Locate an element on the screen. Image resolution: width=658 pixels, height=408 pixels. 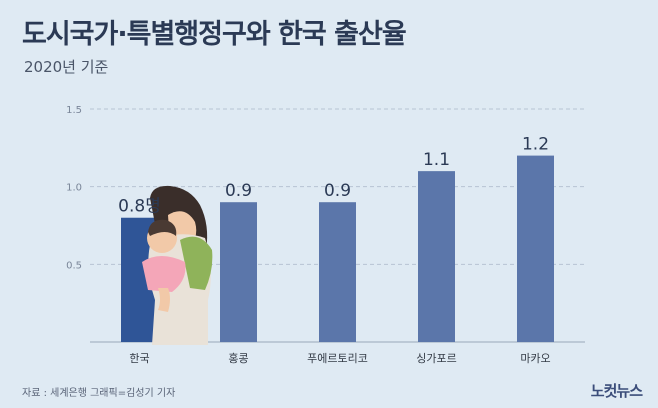
category-label: 푸에르토리코 is located at coordinates (337, 358).